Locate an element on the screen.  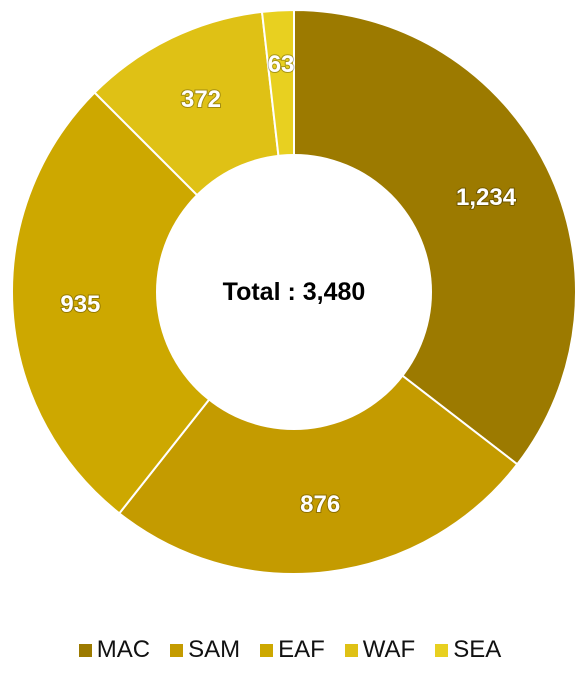
legend-label: SAM is located at coordinates (214, 649).